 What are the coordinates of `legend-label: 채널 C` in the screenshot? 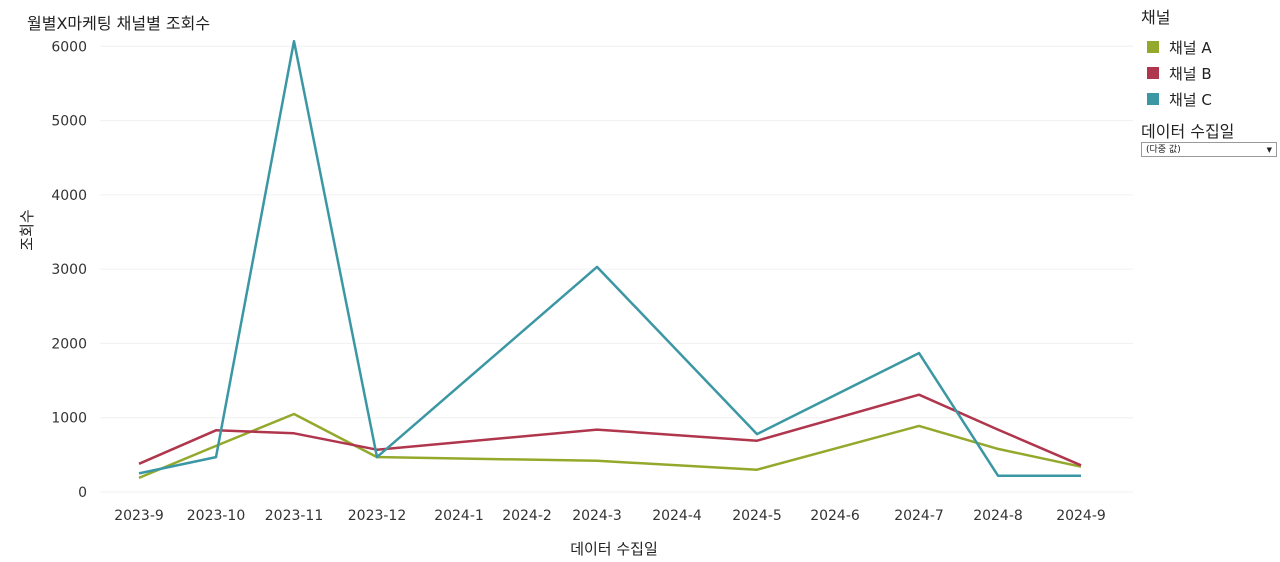 It's located at (1190, 99).